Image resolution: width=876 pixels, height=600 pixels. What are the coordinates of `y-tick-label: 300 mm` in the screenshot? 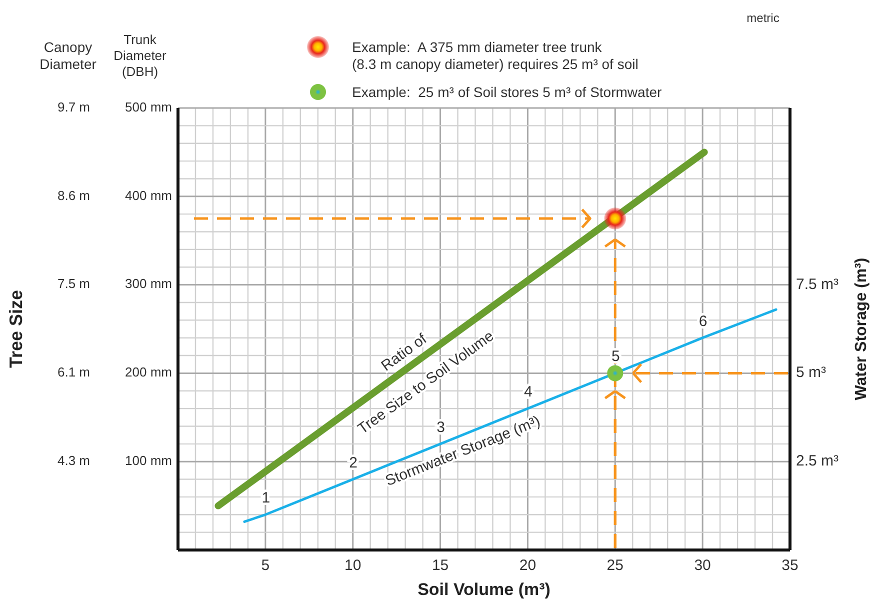 It's located at (148, 284).